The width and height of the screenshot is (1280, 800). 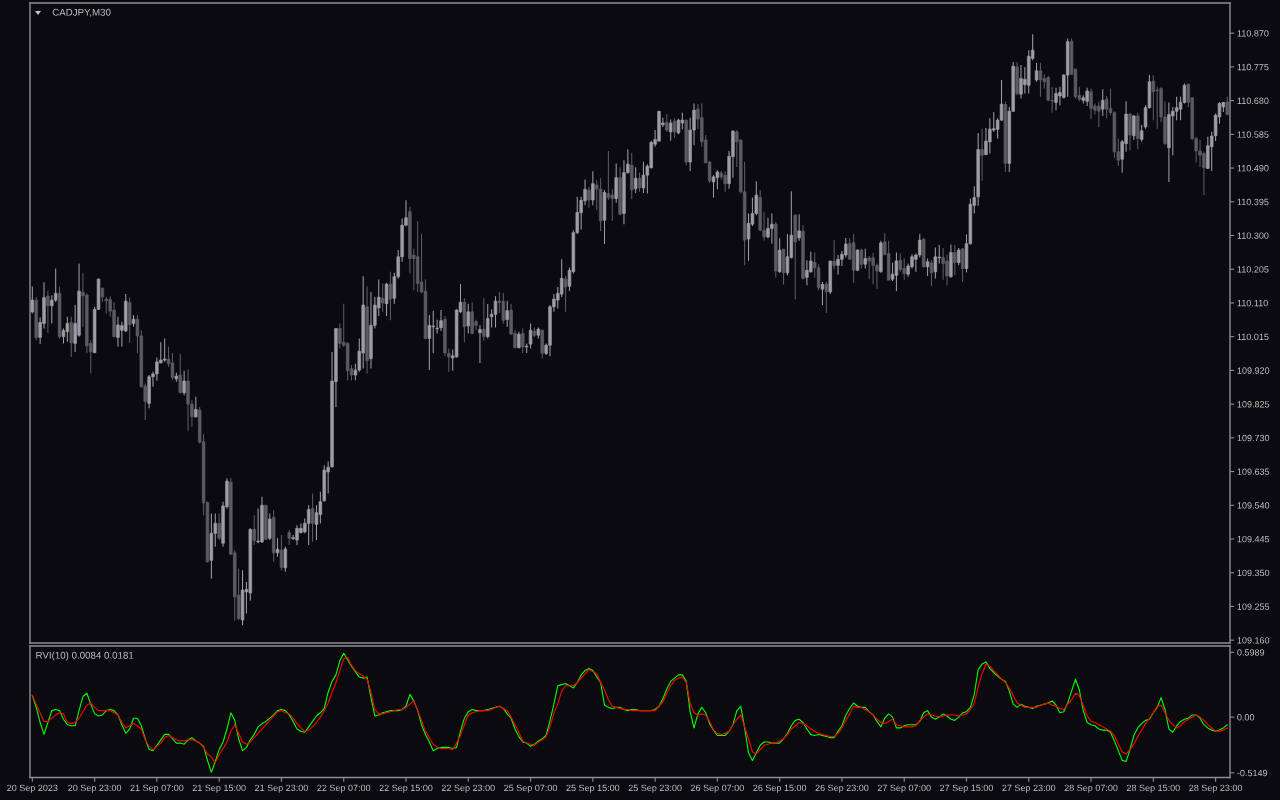 What do you see at coordinates (1253, 505) in the screenshot?
I see `y-tick-label: 109.540` at bounding box center [1253, 505].